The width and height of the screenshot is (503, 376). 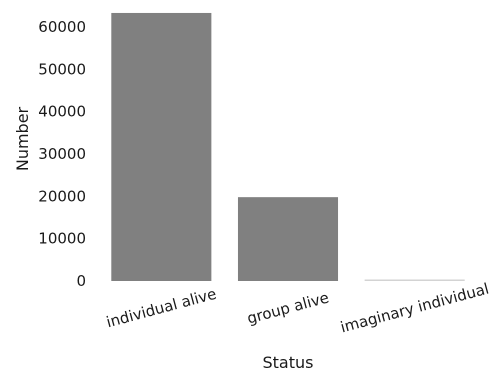 I want to click on y-tick-label: 60000, so click(x=62, y=27).